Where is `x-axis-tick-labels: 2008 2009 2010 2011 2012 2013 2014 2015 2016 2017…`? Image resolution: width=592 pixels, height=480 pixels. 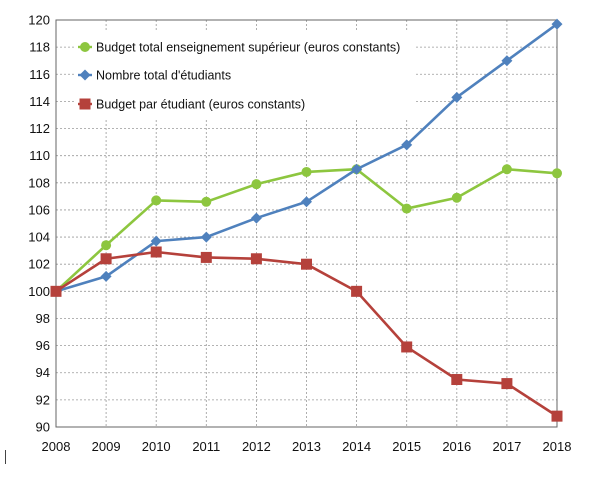 x-axis-tick-labels: 2008 2009 2010 2011 2012 2013 2014 2015 2016 2017… is located at coordinates (307, 446).